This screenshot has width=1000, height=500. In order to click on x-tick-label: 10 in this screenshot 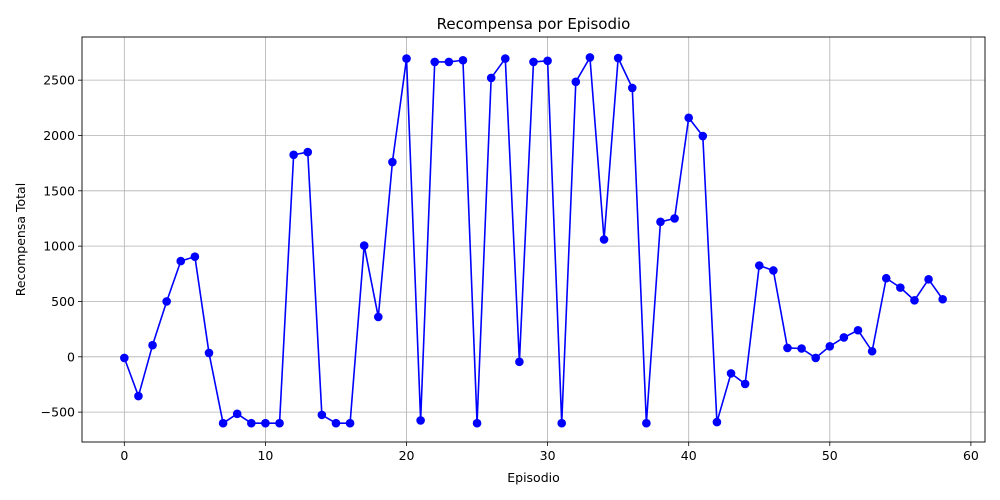, I will do `click(265, 455)`.